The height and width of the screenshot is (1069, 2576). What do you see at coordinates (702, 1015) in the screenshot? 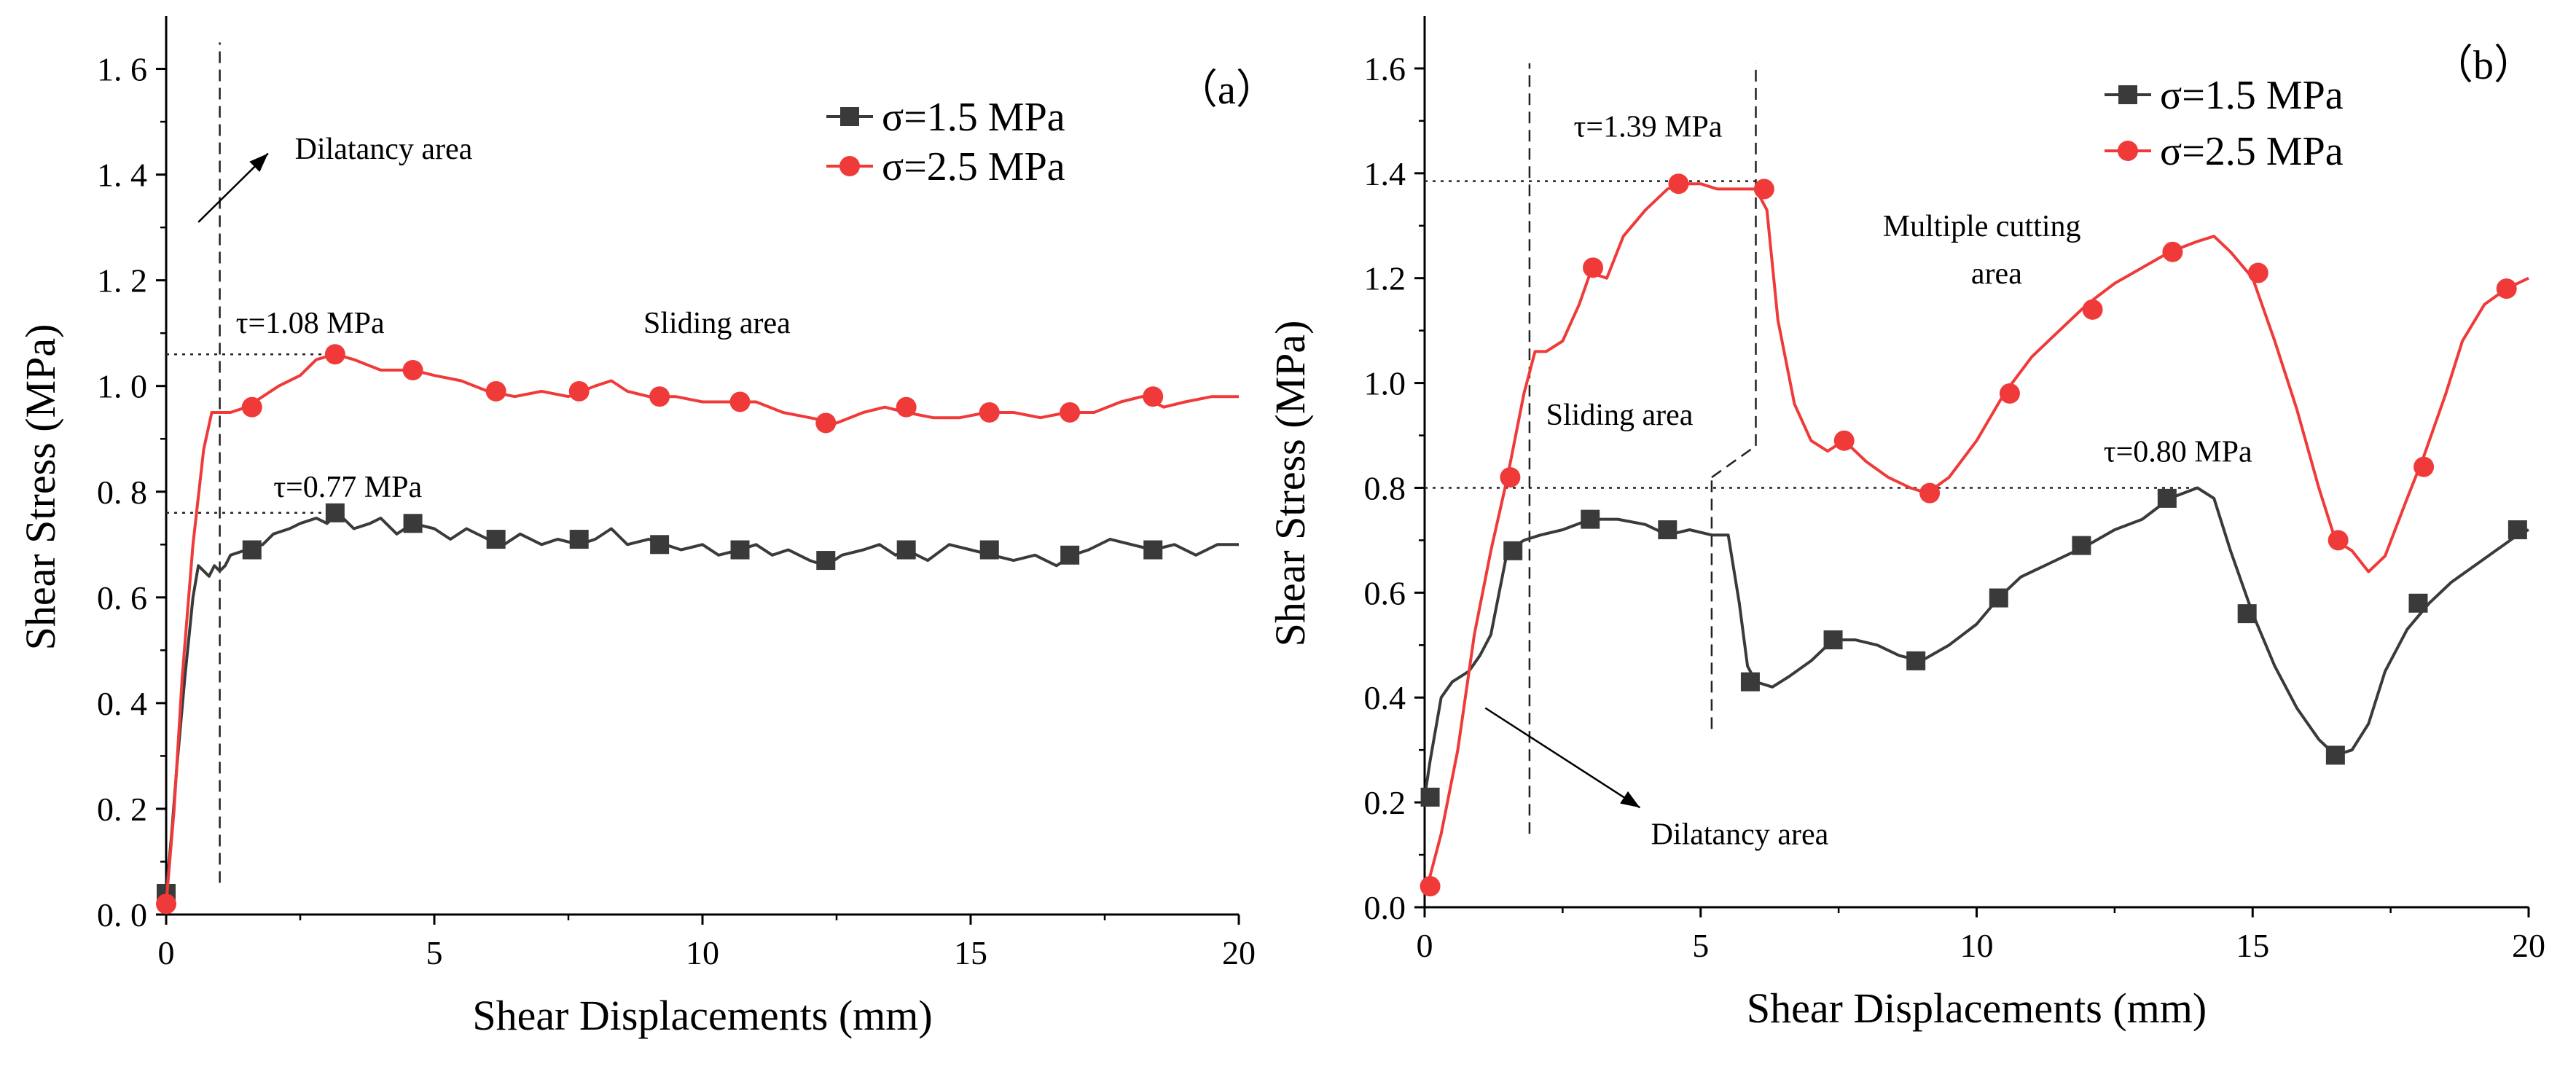
I see `x-axis-title: Shear Displacements (mm)` at bounding box center [702, 1015].